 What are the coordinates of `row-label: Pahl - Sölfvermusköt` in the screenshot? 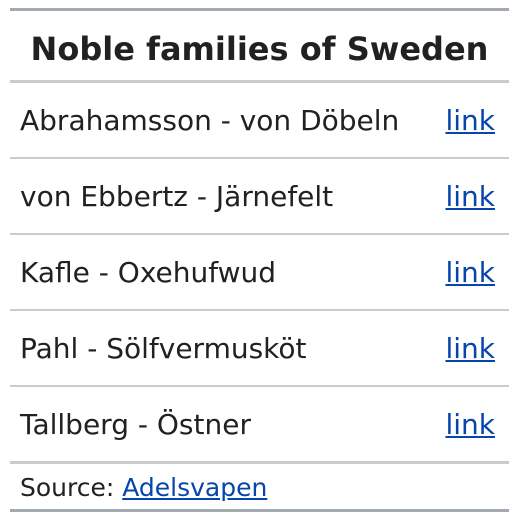 It's located at (163, 348).